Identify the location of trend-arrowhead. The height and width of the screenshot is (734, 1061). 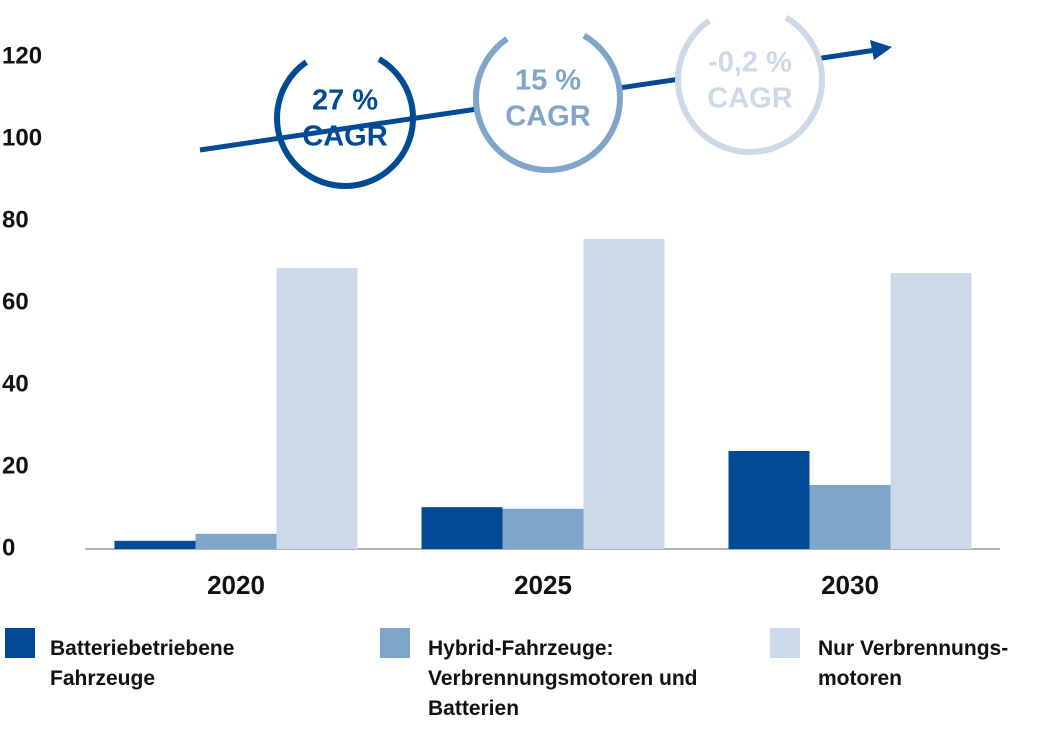
(881, 50).